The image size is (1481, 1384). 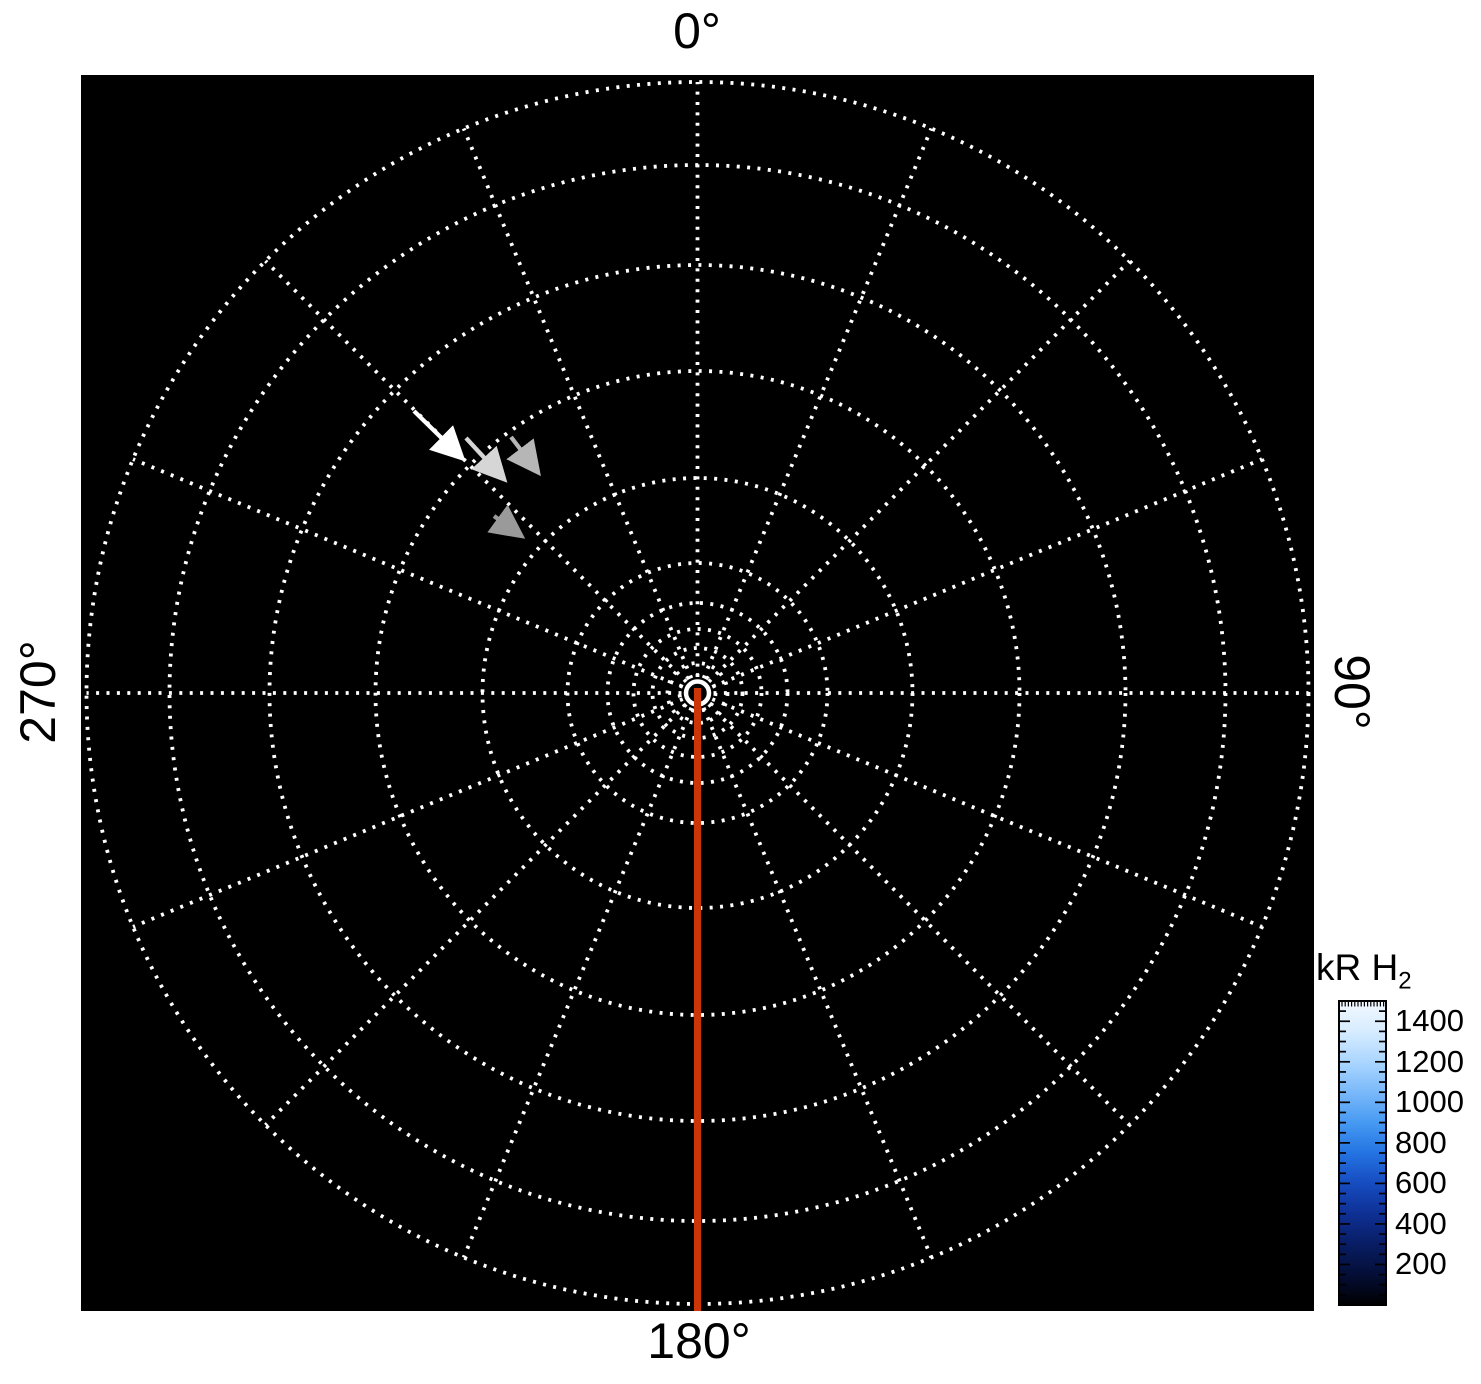 What do you see at coordinates (1357, 967) in the screenshot?
I see `colorbar-title-text: kR H` at bounding box center [1357, 967].